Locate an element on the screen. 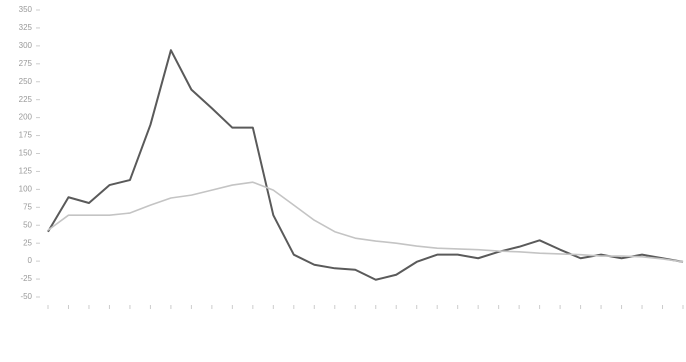 The width and height of the screenshot is (686, 362). y-tick-label: 250 is located at coordinates (26, 81).